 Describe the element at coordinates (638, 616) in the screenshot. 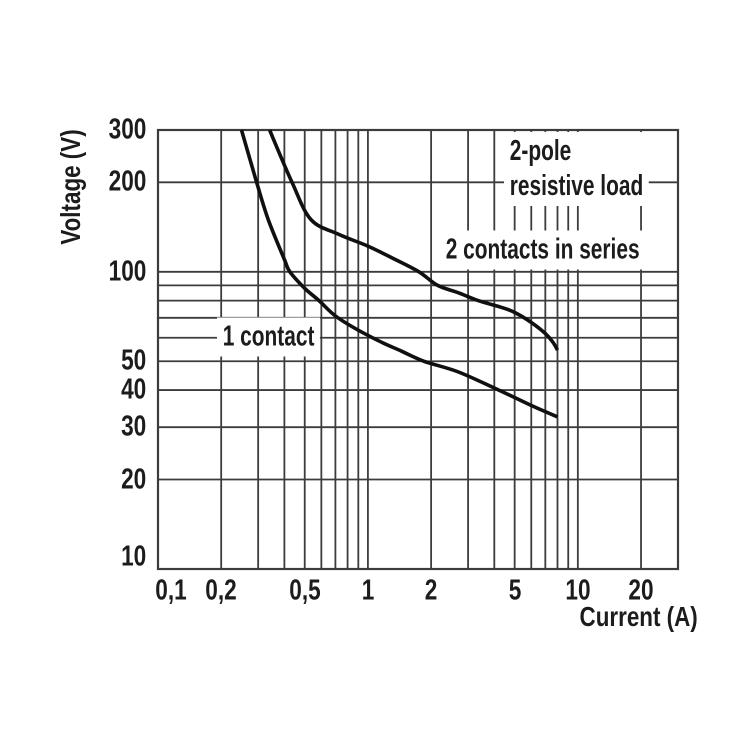

I see `x-axis-title: Current (A)` at that location.